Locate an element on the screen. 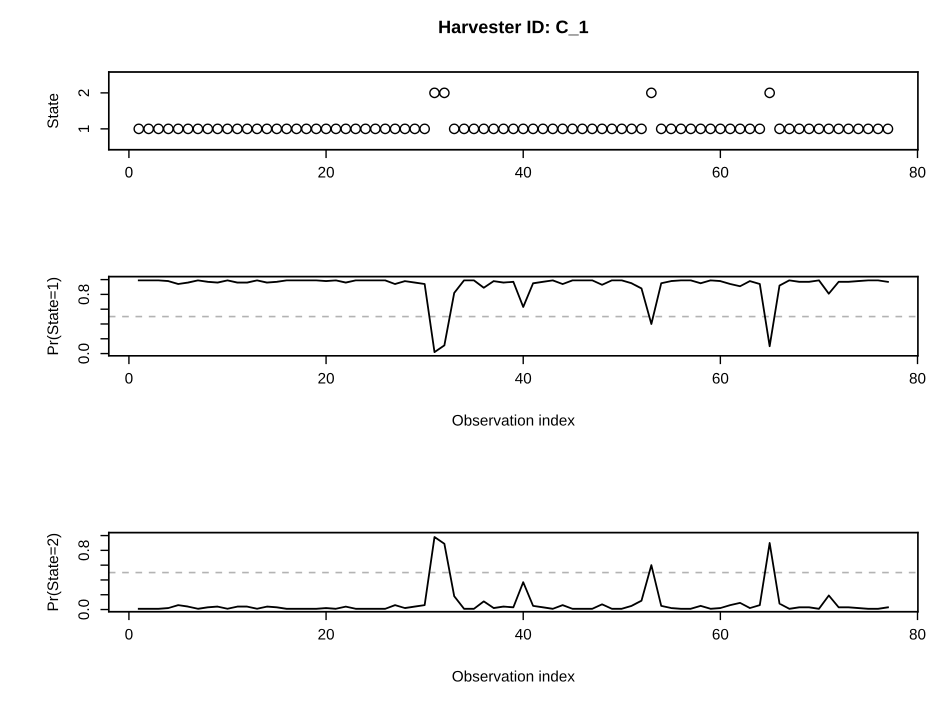  y-tick-label: 2 is located at coordinates (83, 92).